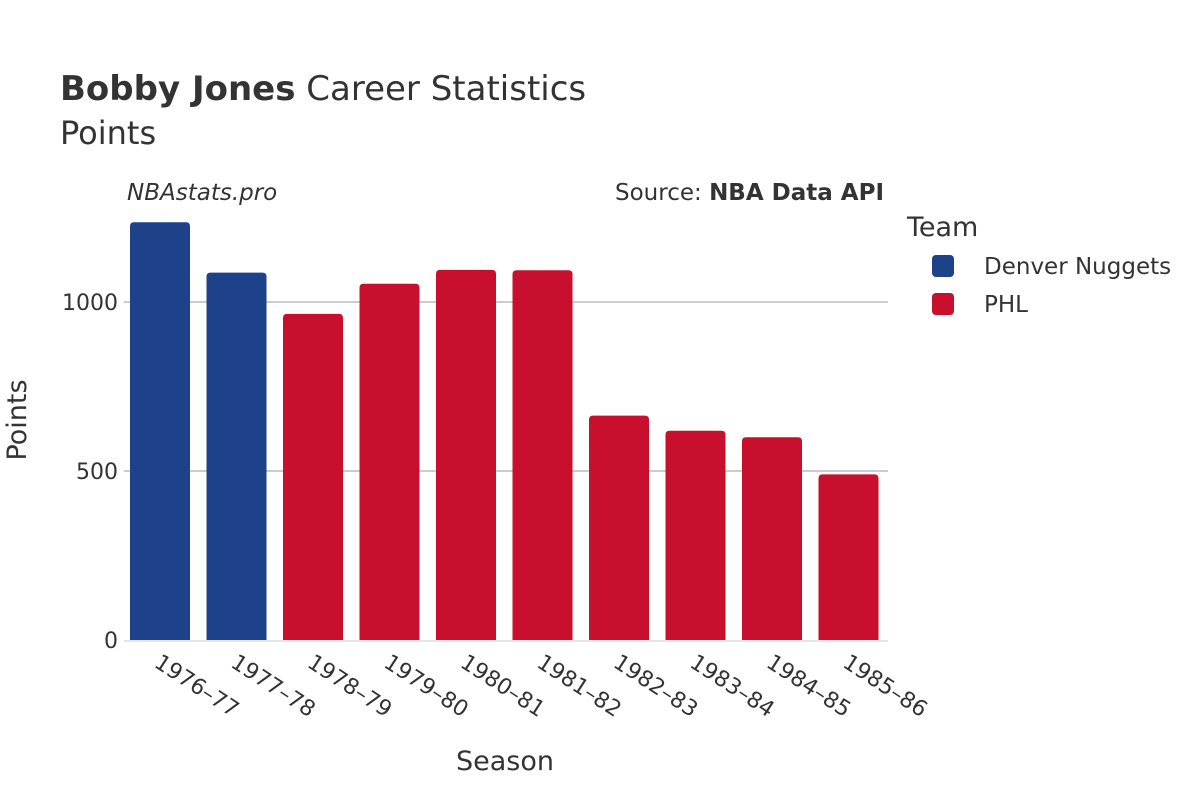  What do you see at coordinates (505, 761) in the screenshot?
I see `x-axis-title: Season` at bounding box center [505, 761].